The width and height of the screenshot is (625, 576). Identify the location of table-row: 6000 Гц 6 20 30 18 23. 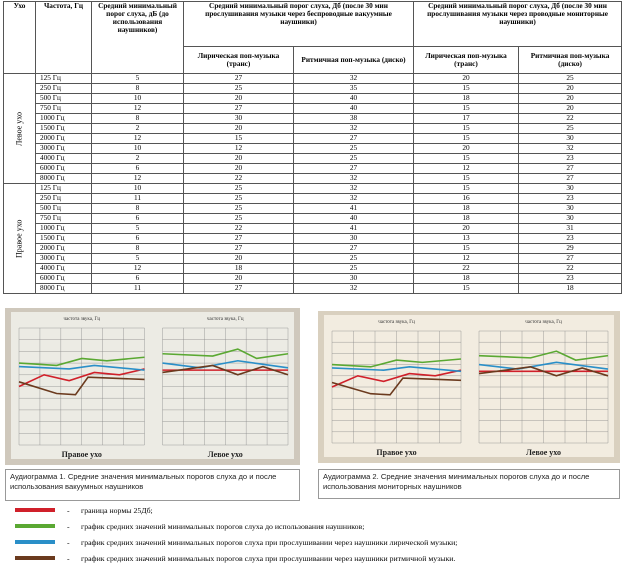
(313, 278).